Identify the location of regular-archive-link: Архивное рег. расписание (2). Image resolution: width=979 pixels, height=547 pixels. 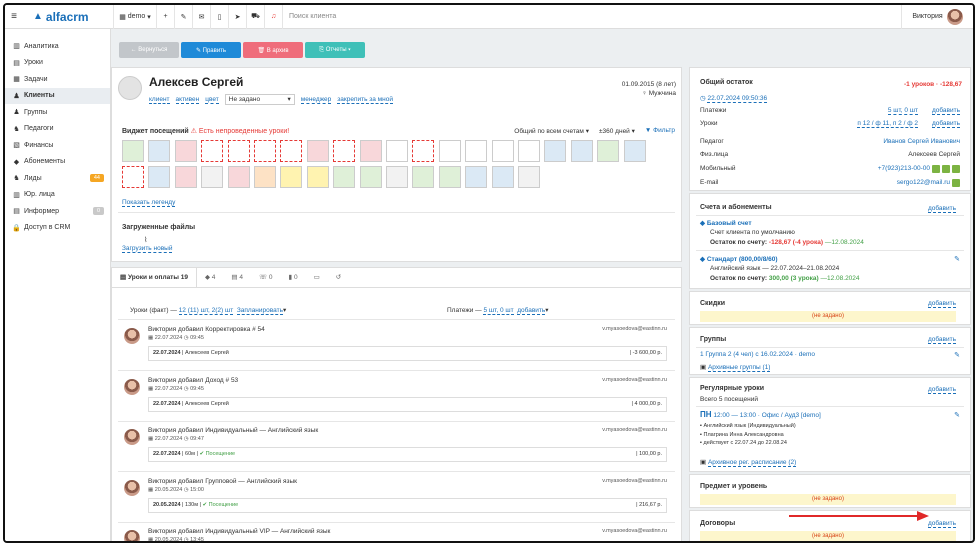
(752, 463).